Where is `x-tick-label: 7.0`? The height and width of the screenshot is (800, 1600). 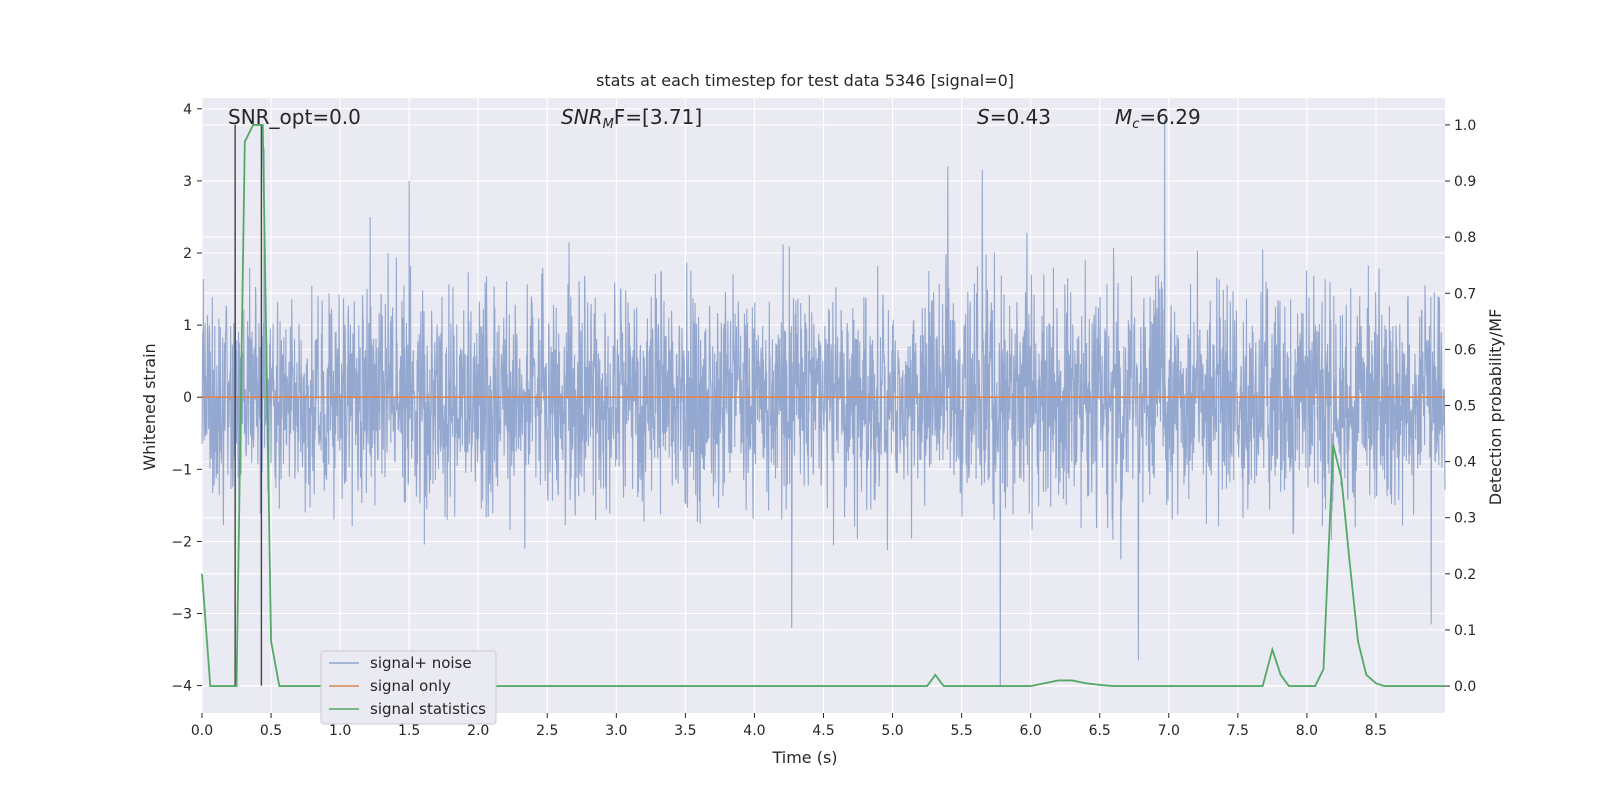 x-tick-label: 7.0 is located at coordinates (1169, 731).